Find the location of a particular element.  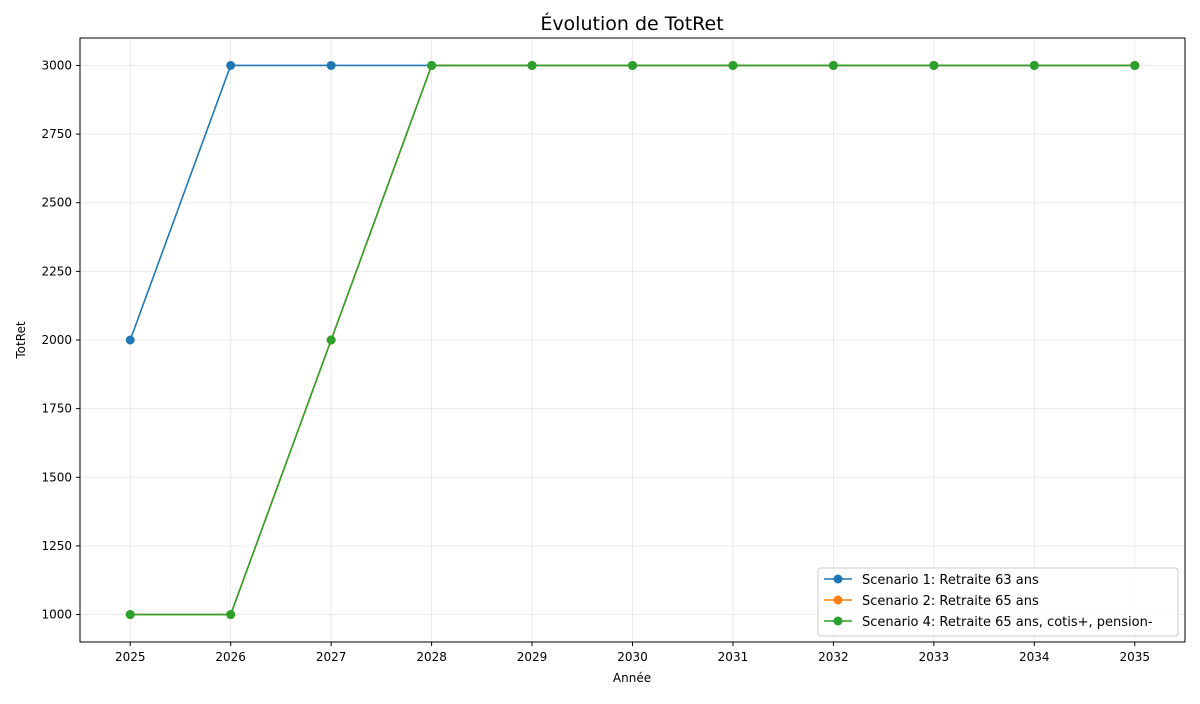

legend-box is located at coordinates (998, 602).